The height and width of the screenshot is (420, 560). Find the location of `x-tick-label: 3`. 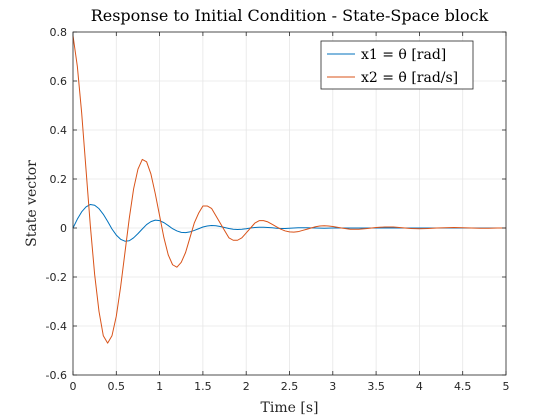

x-tick-label: 3 is located at coordinates (332, 386).